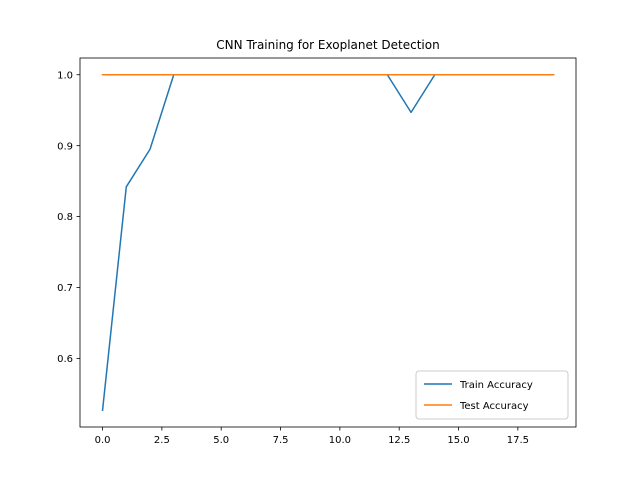  I want to click on chart-title: CNN Training for Exoplanet Detection, so click(327, 45).